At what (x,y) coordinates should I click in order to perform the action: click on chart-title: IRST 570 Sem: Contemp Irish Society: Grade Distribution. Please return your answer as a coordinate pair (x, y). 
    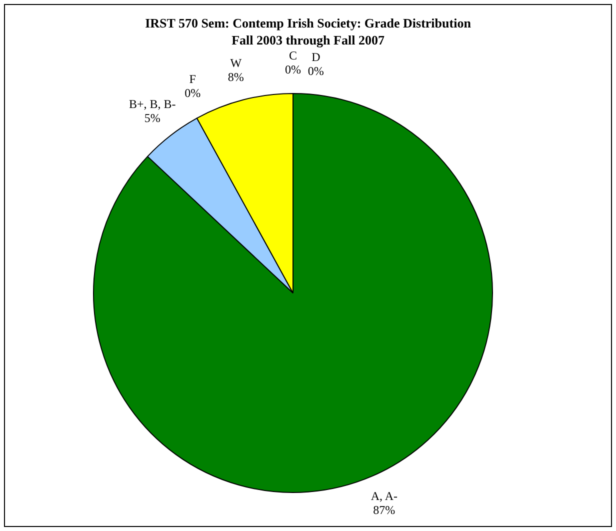
    Looking at the image, I should click on (308, 22).